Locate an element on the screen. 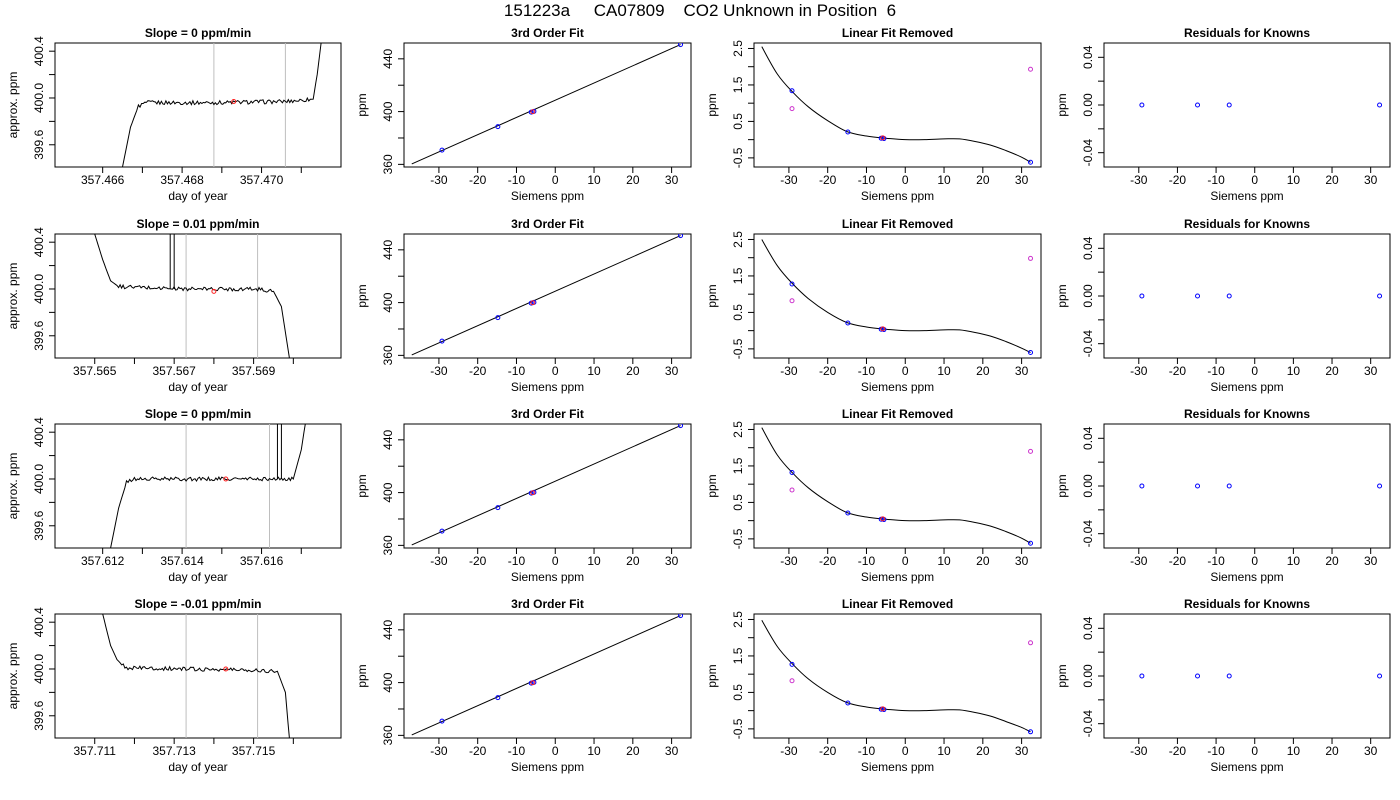 This screenshot has height=800, width=1400. y-tick-label: 400.4 is located at coordinates (39, 51).